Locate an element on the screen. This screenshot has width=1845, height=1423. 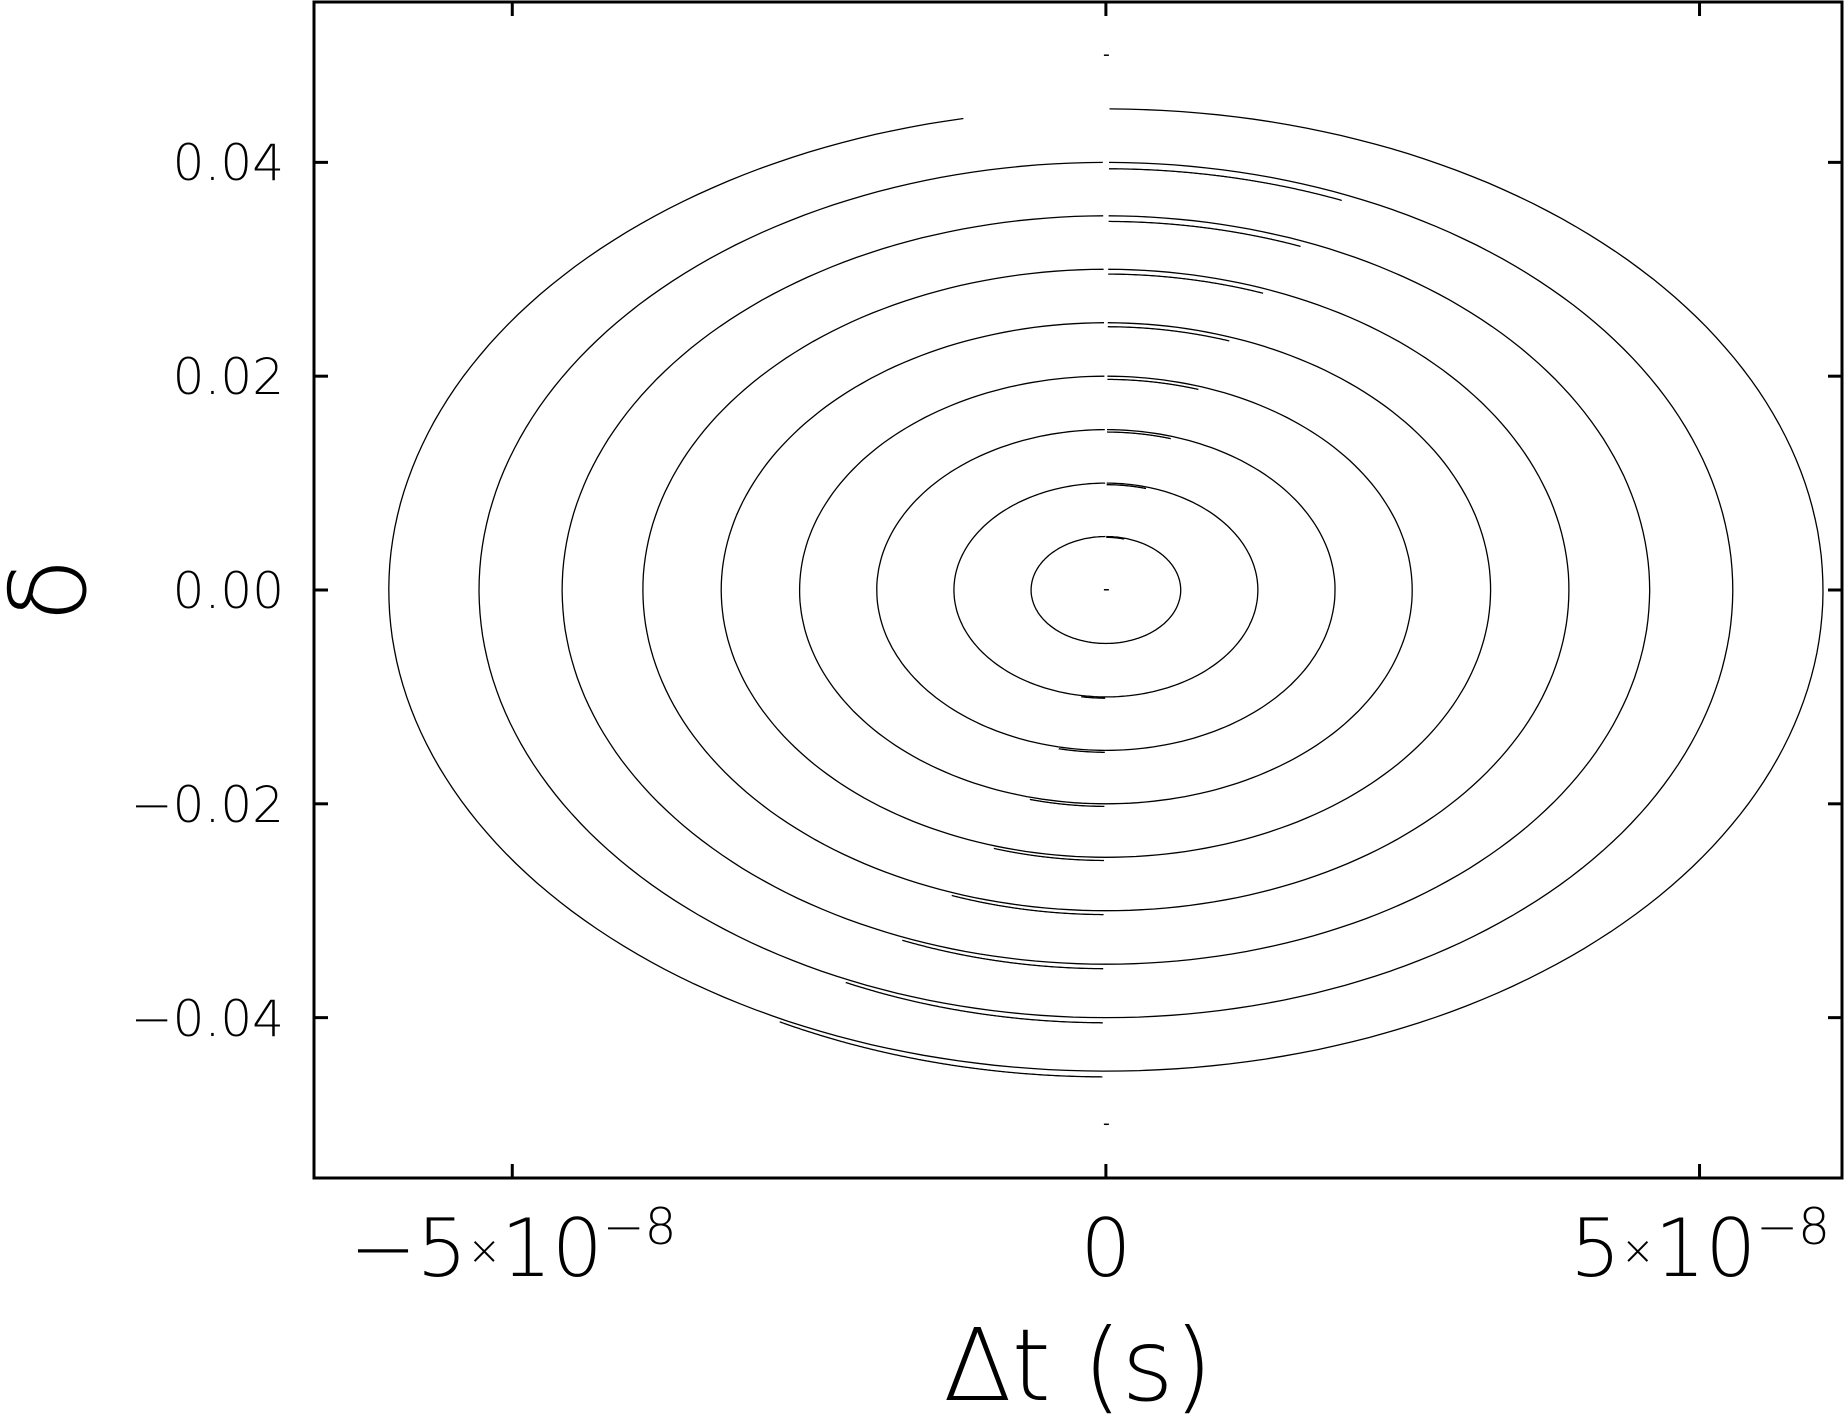
svg-text: −5×10⁻⁸ is located at coordinates (513, 1246).